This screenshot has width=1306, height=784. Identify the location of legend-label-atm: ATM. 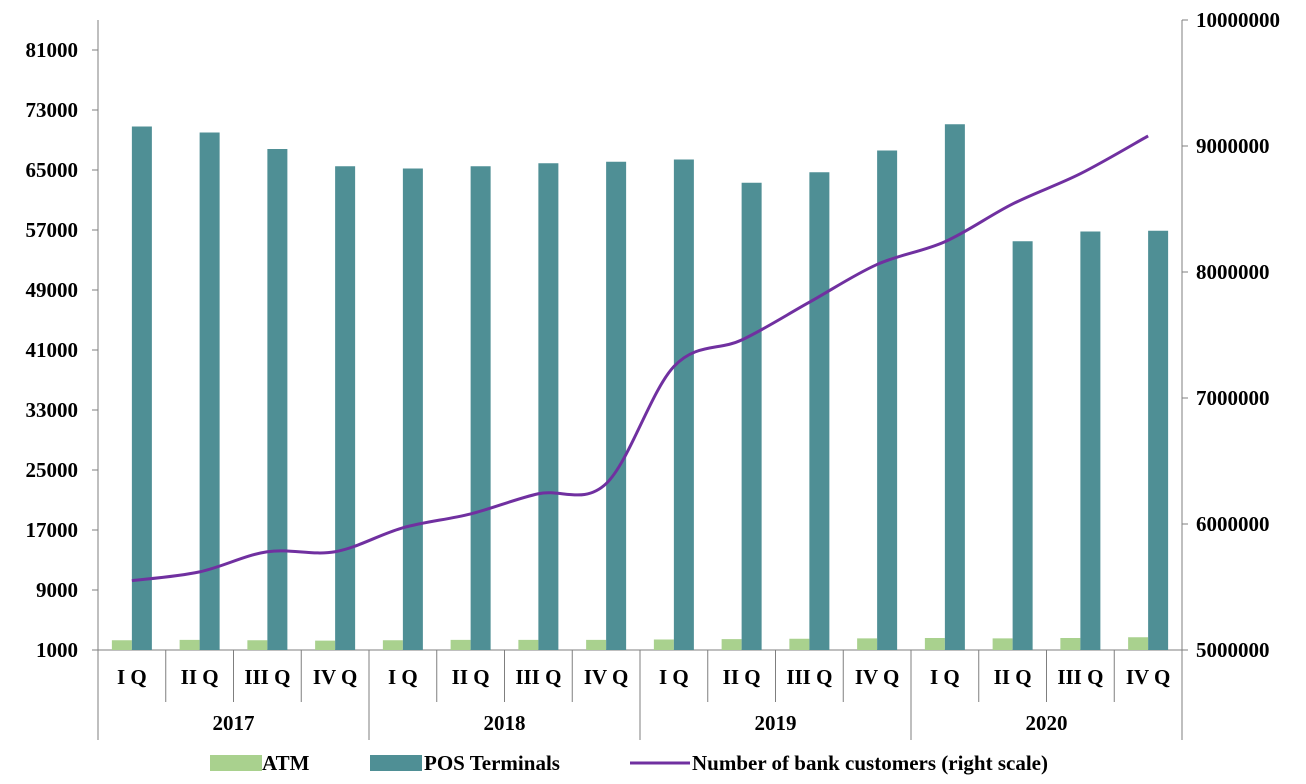
(286, 763).